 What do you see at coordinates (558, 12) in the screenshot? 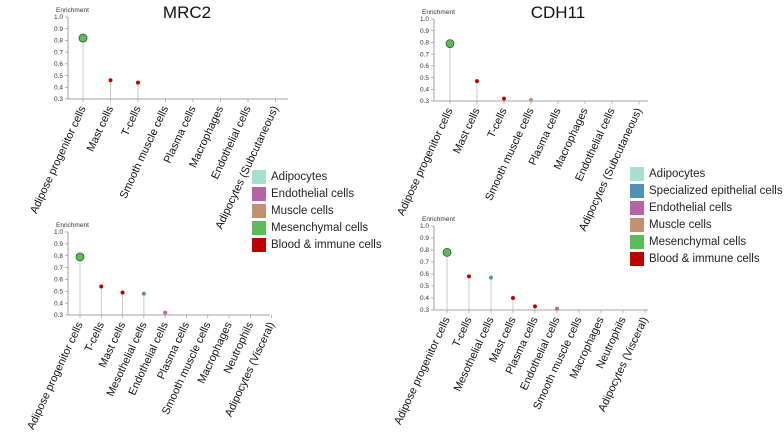
I see `chart-title: CDH11` at bounding box center [558, 12].